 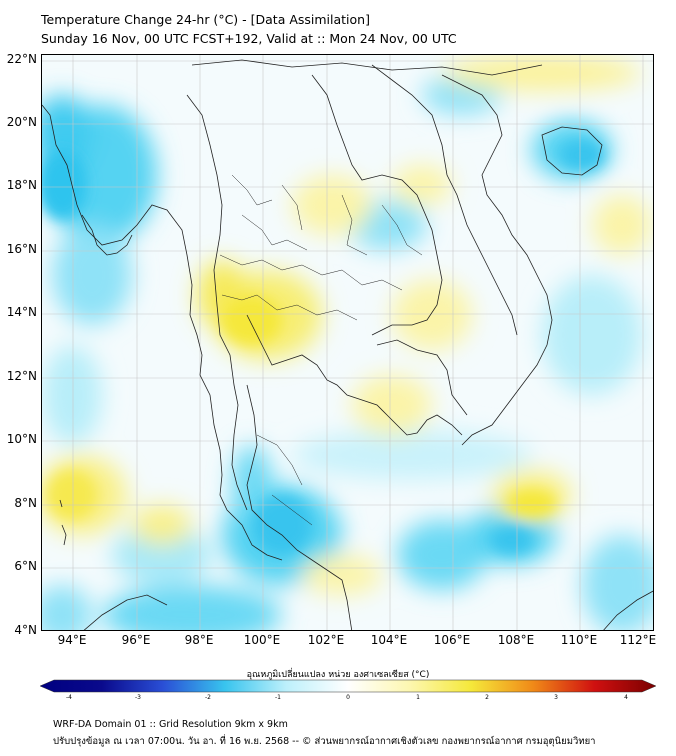 I want to click on lon-label-104e: 104°E, so click(x=389, y=640).